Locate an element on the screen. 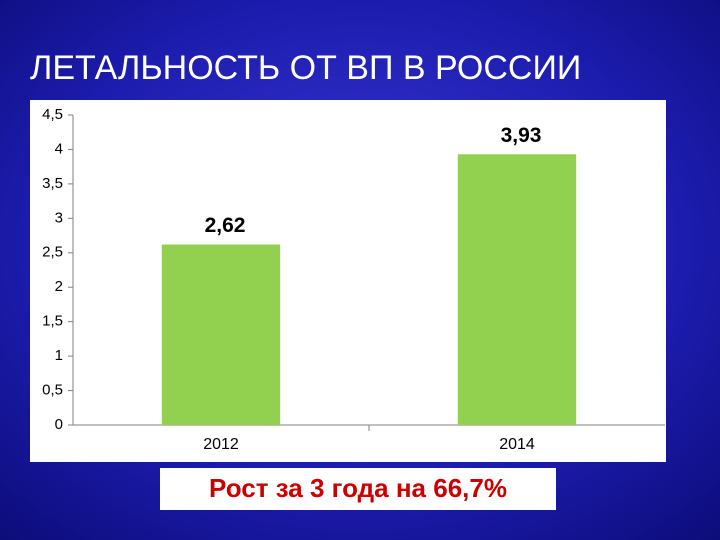  value-label: 2,62 is located at coordinates (225, 225).